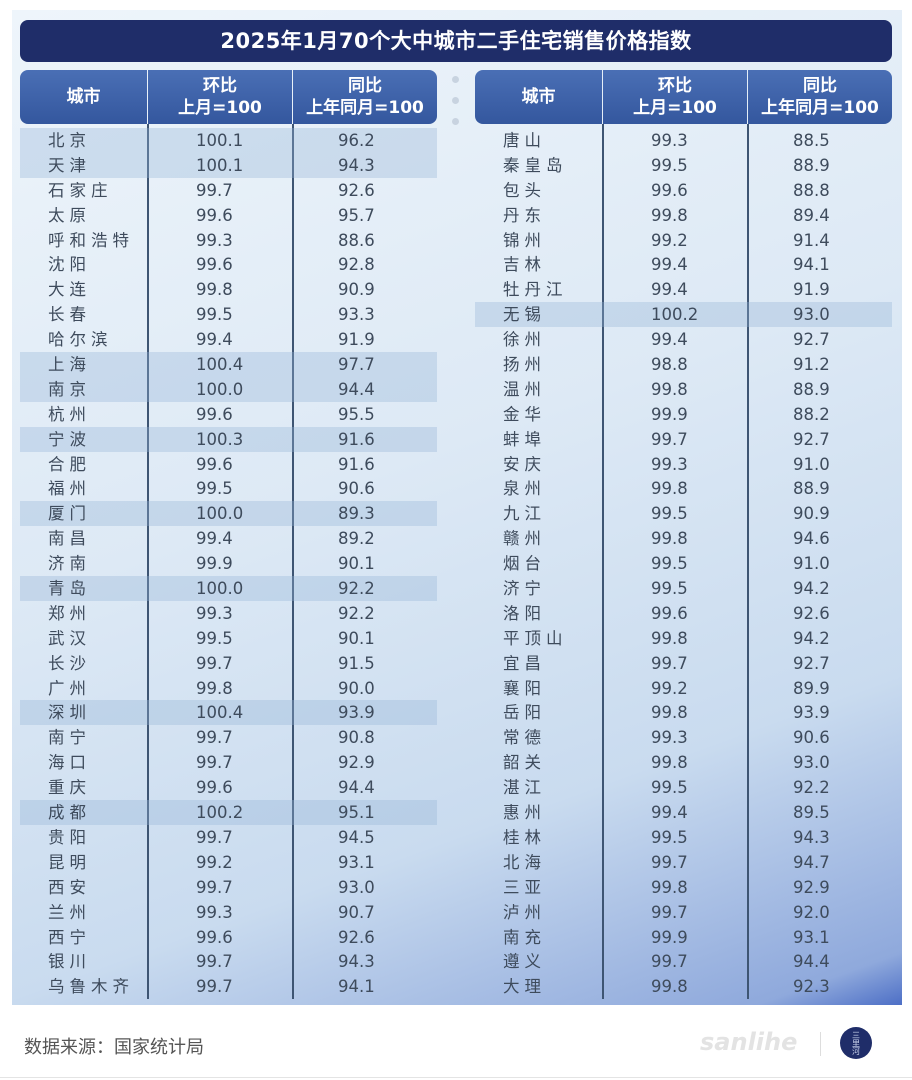  Describe the element at coordinates (683, 464) in the screenshot. I see `table-row: 安庆 99.3 91.0` at that location.